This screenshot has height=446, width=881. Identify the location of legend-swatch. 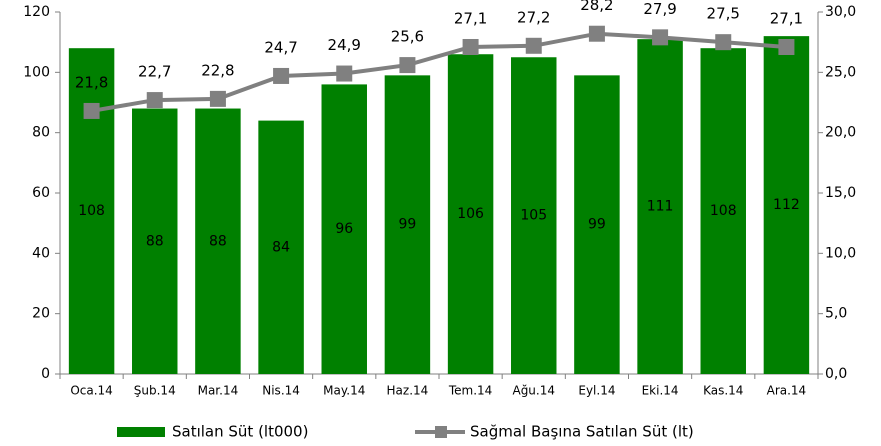
(141, 432).